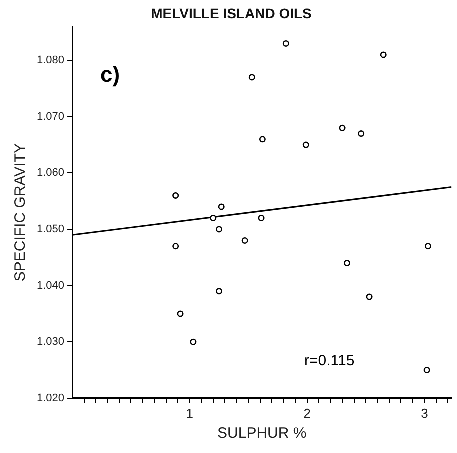  Describe the element at coordinates (50, 286) in the screenshot. I see `y-tick-label: 1.040` at that location.